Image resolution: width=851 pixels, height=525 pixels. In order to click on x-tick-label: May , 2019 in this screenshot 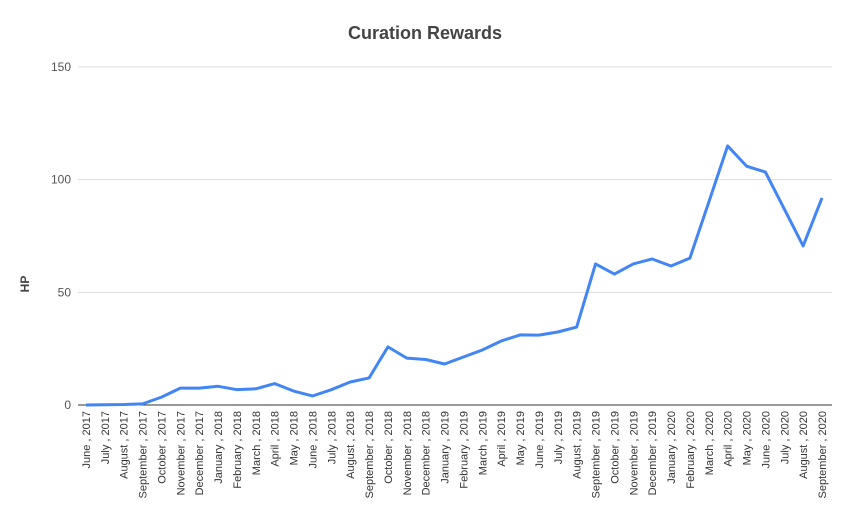, I will do `click(521, 438)`.